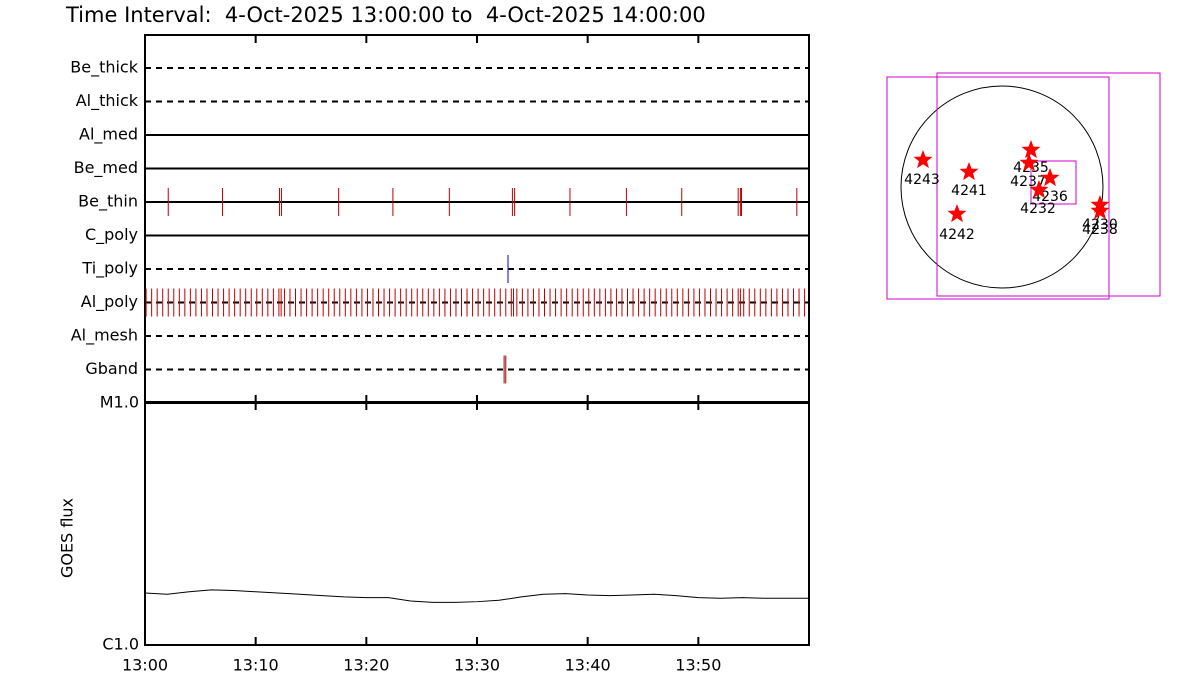 Image resolution: width=1200 pixels, height=700 pixels. Describe the element at coordinates (108, 202) in the screenshot. I see `row-label: Be_thin` at that location.